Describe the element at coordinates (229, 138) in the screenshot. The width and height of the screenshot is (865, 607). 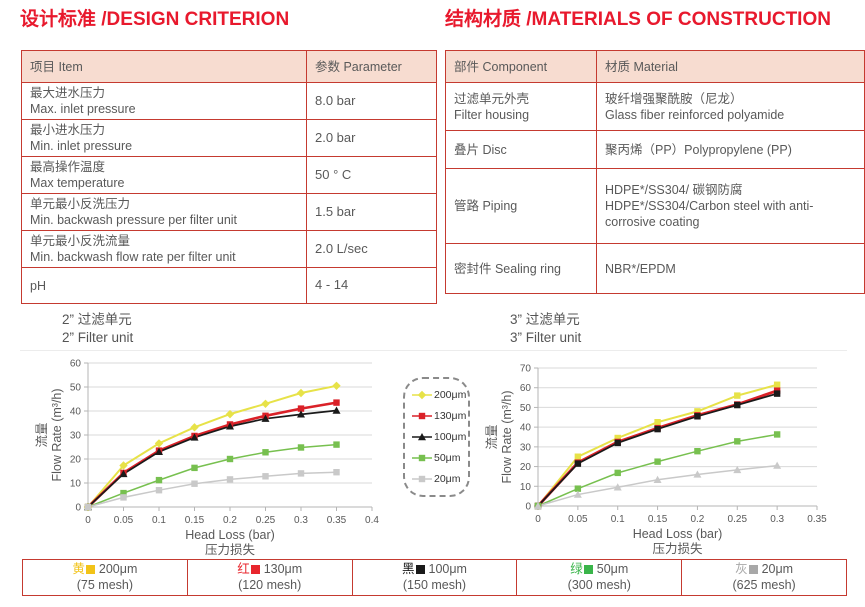
I see `table-row: 最小进水压力 Min. inlet pressure 2.0 bar` at that location.